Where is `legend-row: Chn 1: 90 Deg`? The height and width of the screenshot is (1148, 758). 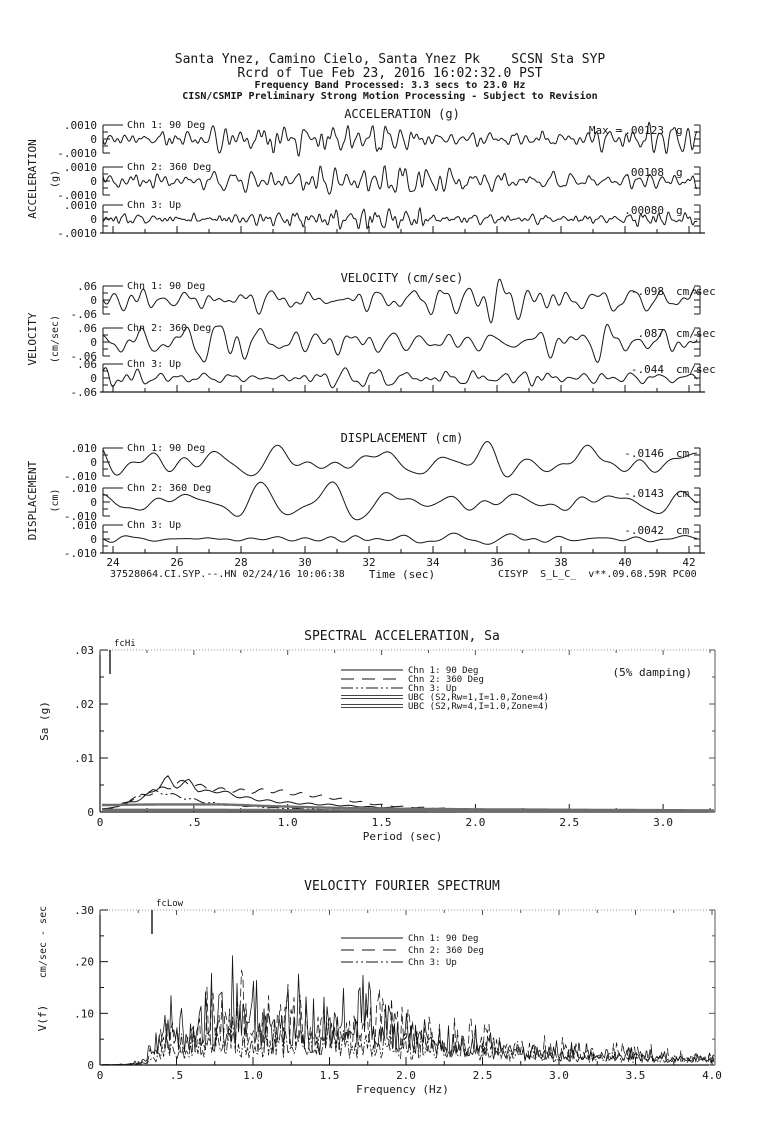 legend-row: Chn 1: 90 Deg is located at coordinates (409, 671).